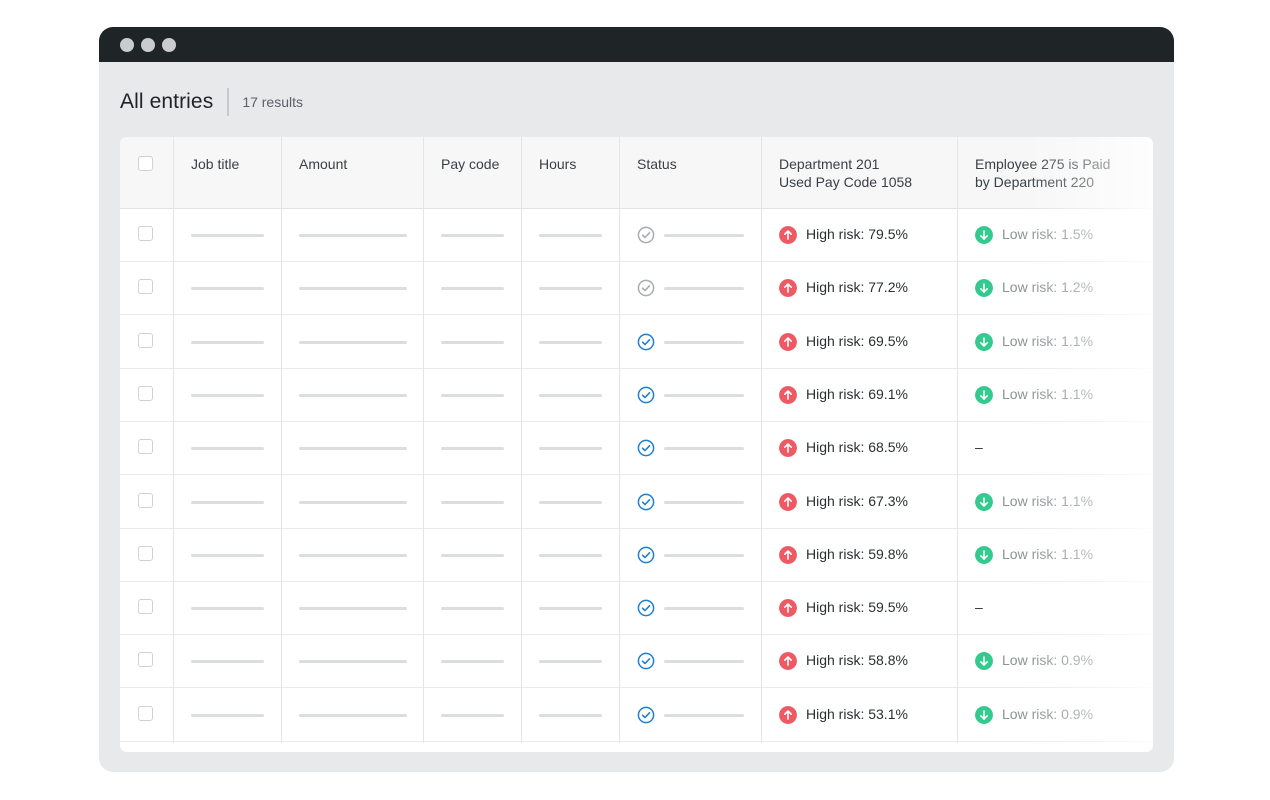 This screenshot has width=1270, height=800. Describe the element at coordinates (857, 447) in the screenshot. I see `high-risk-label: High risk: 68.5%` at that location.